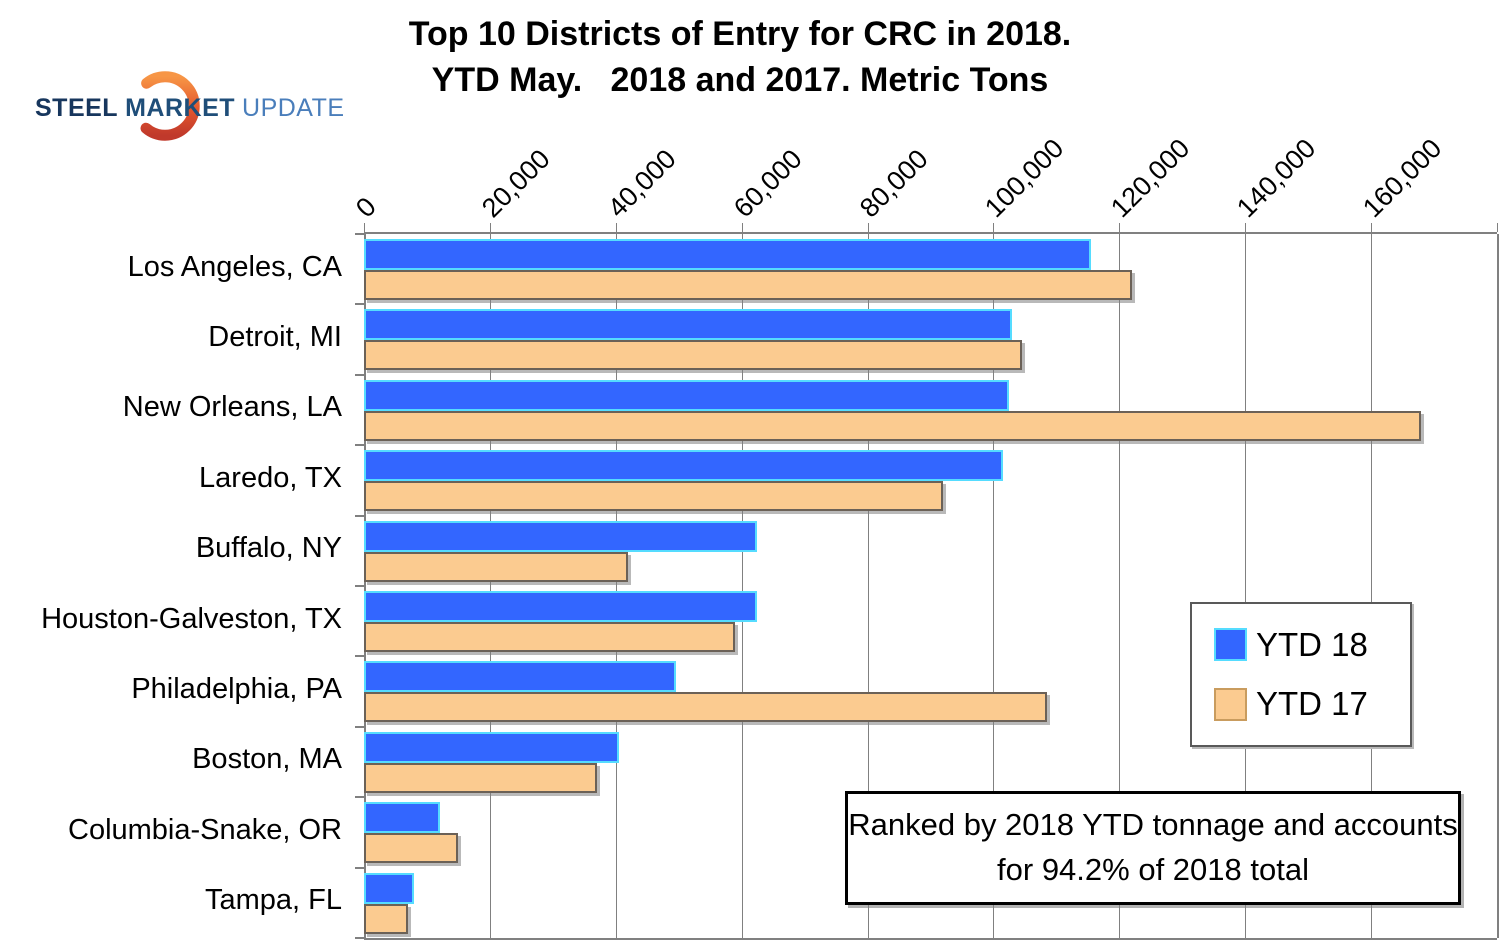 The height and width of the screenshot is (946, 1504). I want to click on category-label: Detroit, MI, so click(275, 337).